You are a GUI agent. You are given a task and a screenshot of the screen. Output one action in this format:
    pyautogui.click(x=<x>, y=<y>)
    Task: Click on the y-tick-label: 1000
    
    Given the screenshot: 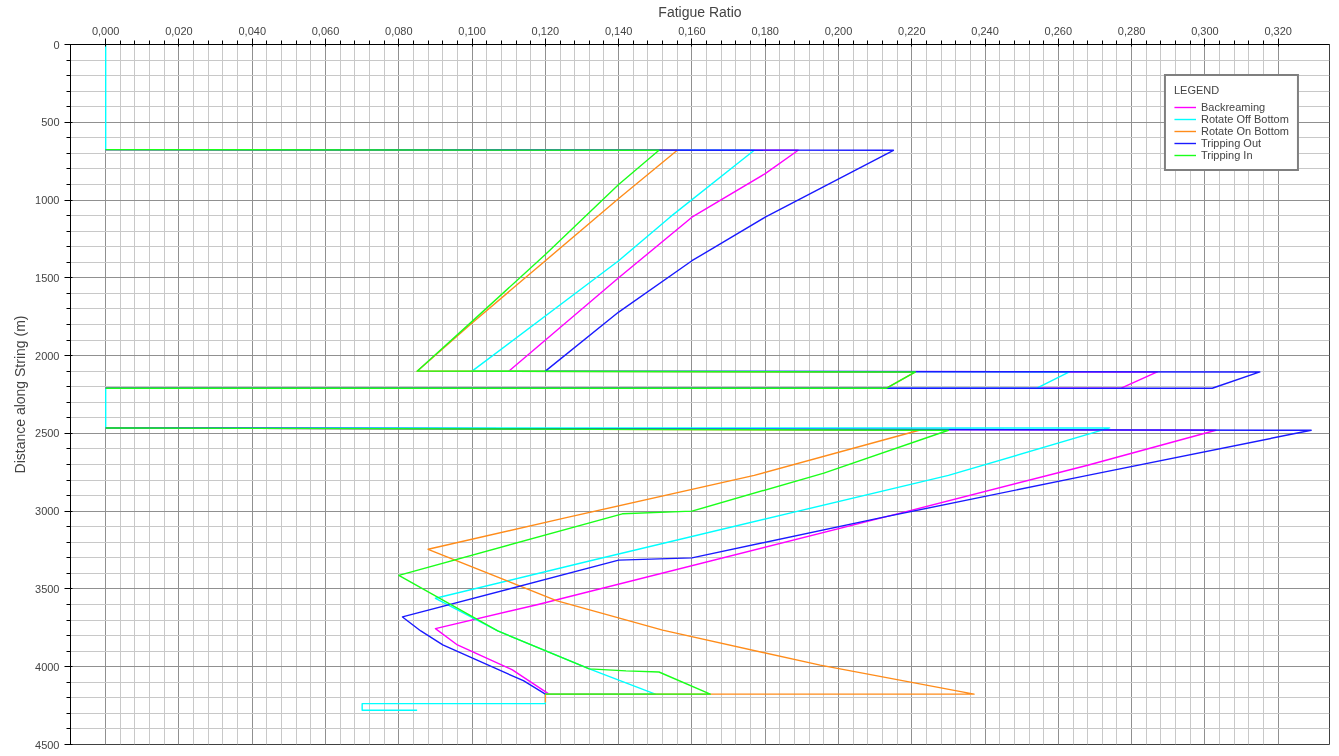 What is the action you would take?
    pyautogui.click(x=47, y=200)
    